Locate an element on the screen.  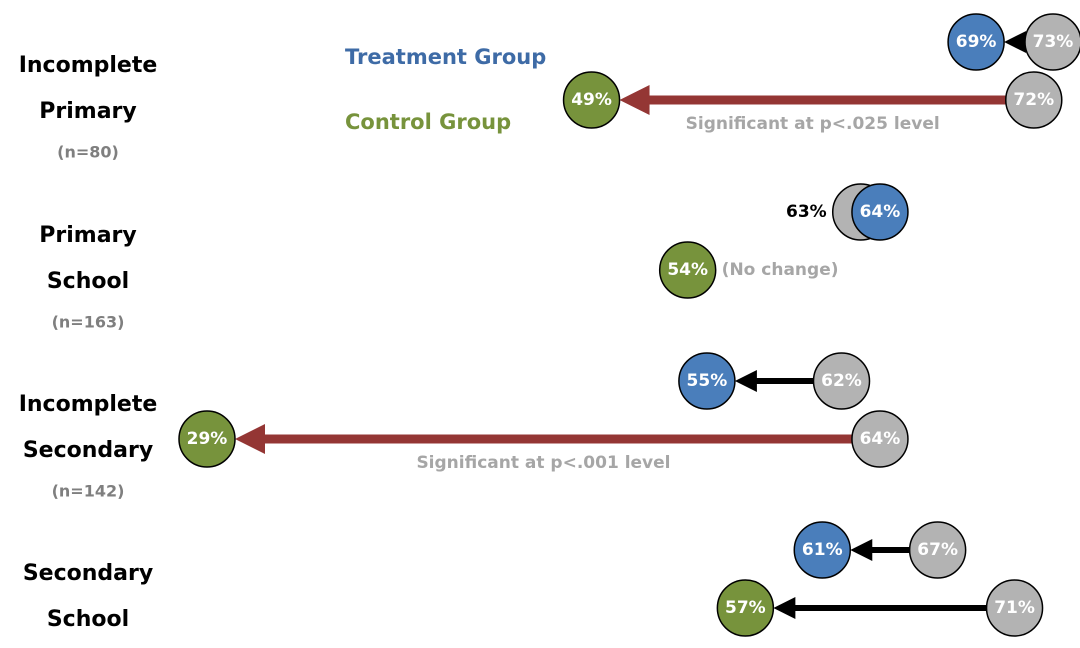
legend-treatment: Treatment Group is located at coordinates (445, 57).